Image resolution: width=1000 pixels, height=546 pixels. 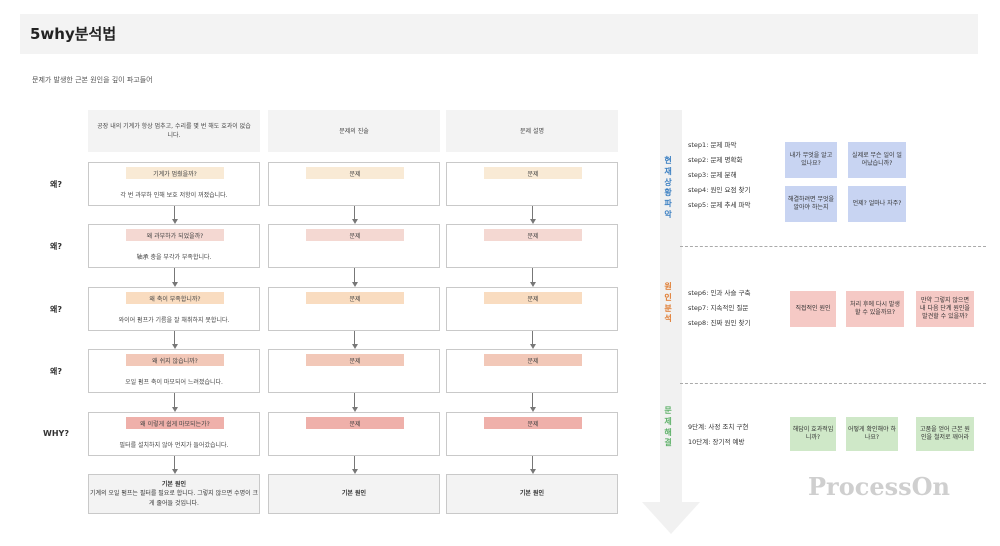 I want to click on sticky-note: 직접적인 원인, so click(x=813, y=309).